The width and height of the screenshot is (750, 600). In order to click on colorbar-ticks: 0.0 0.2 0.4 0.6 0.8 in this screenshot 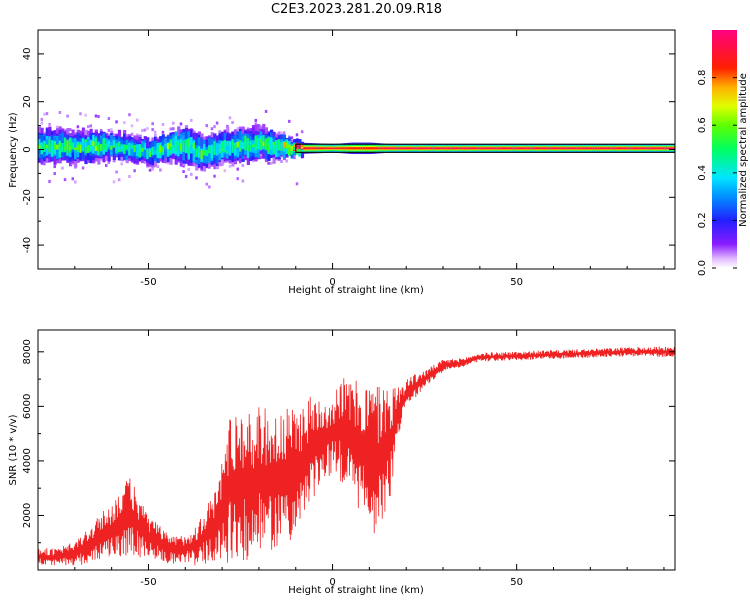, I will do `click(717, 173)`.